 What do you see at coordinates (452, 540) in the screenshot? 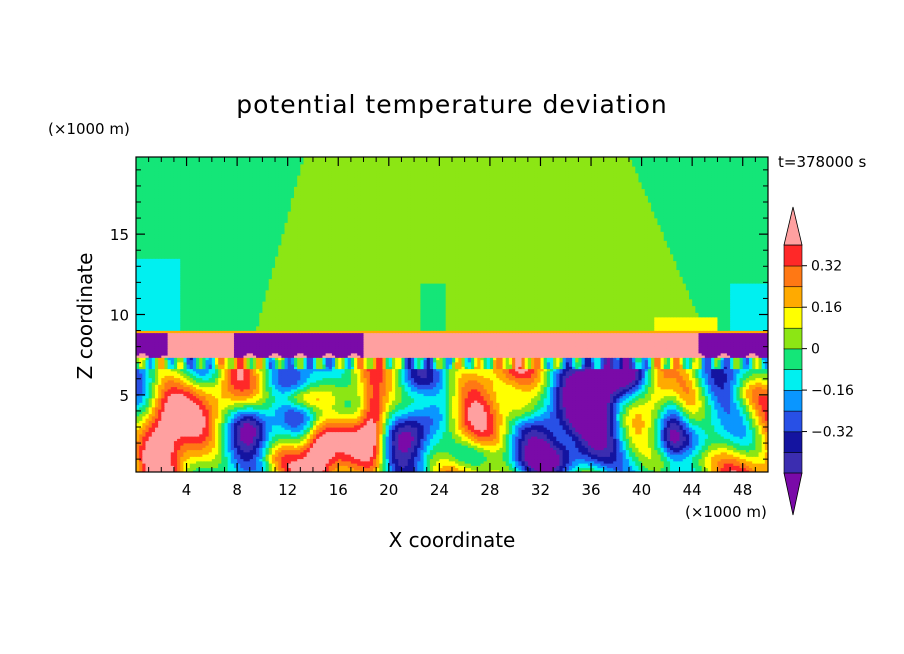
I see `x-axis-label: X coordinate` at bounding box center [452, 540].